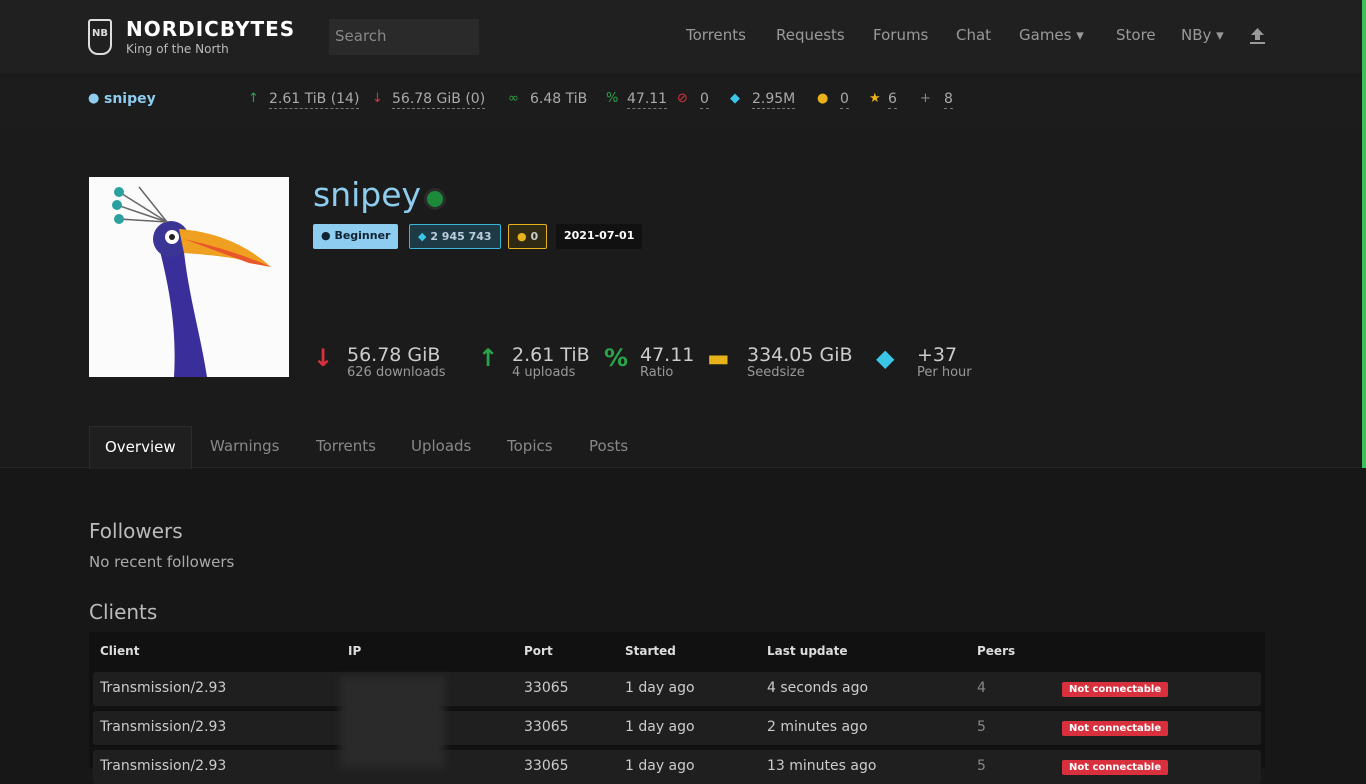 Image resolution: width=1366 pixels, height=784 pixels. Describe the element at coordinates (892, 100) in the screenshot. I see `status-stars: 6` at that location.